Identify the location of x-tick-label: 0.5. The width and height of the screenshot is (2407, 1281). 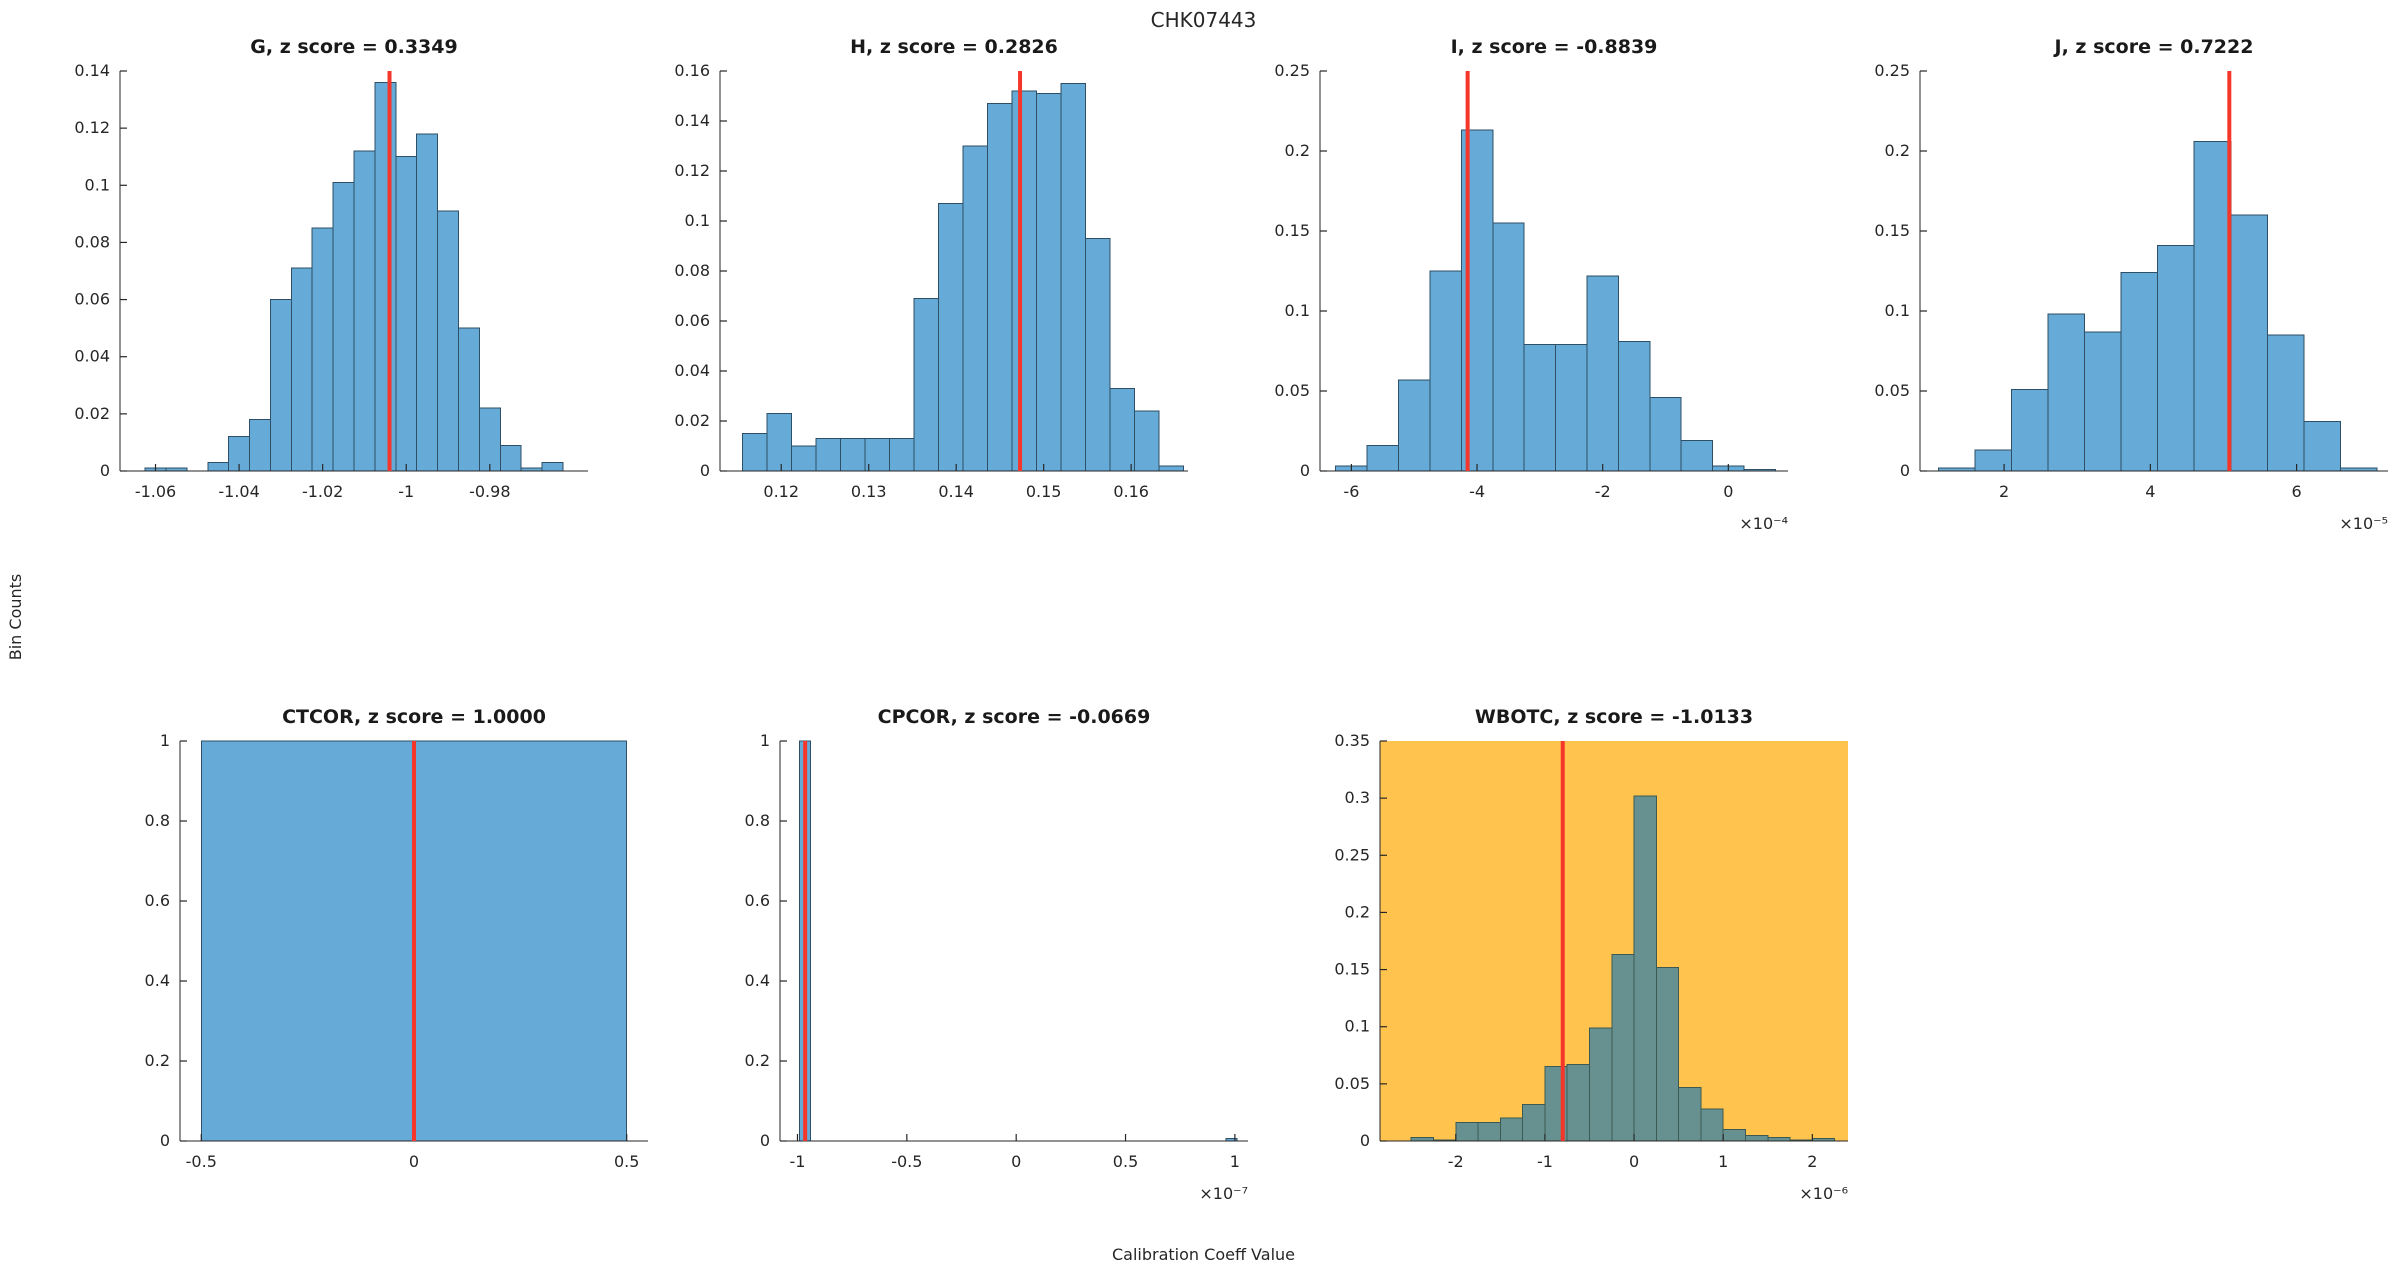
(1125, 1161).